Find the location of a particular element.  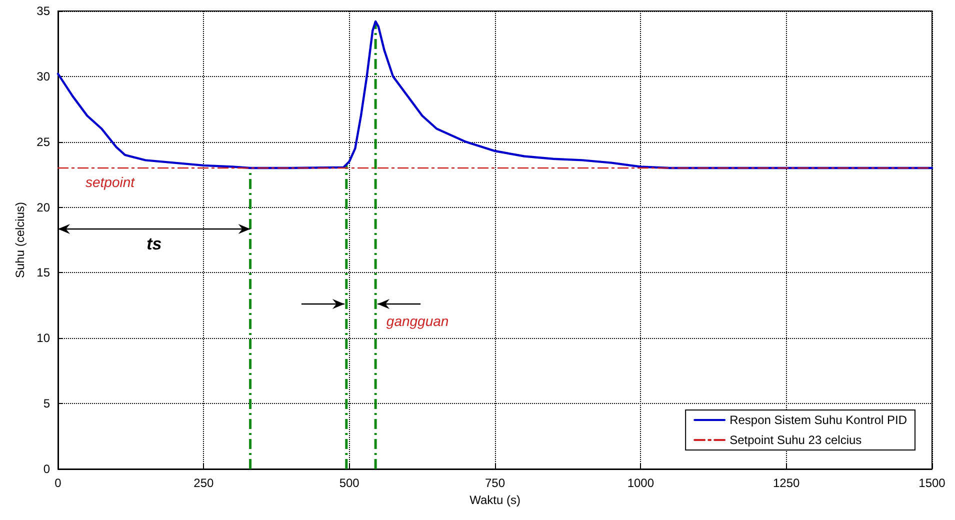

y-tick-label: 5 is located at coordinates (46, 403).